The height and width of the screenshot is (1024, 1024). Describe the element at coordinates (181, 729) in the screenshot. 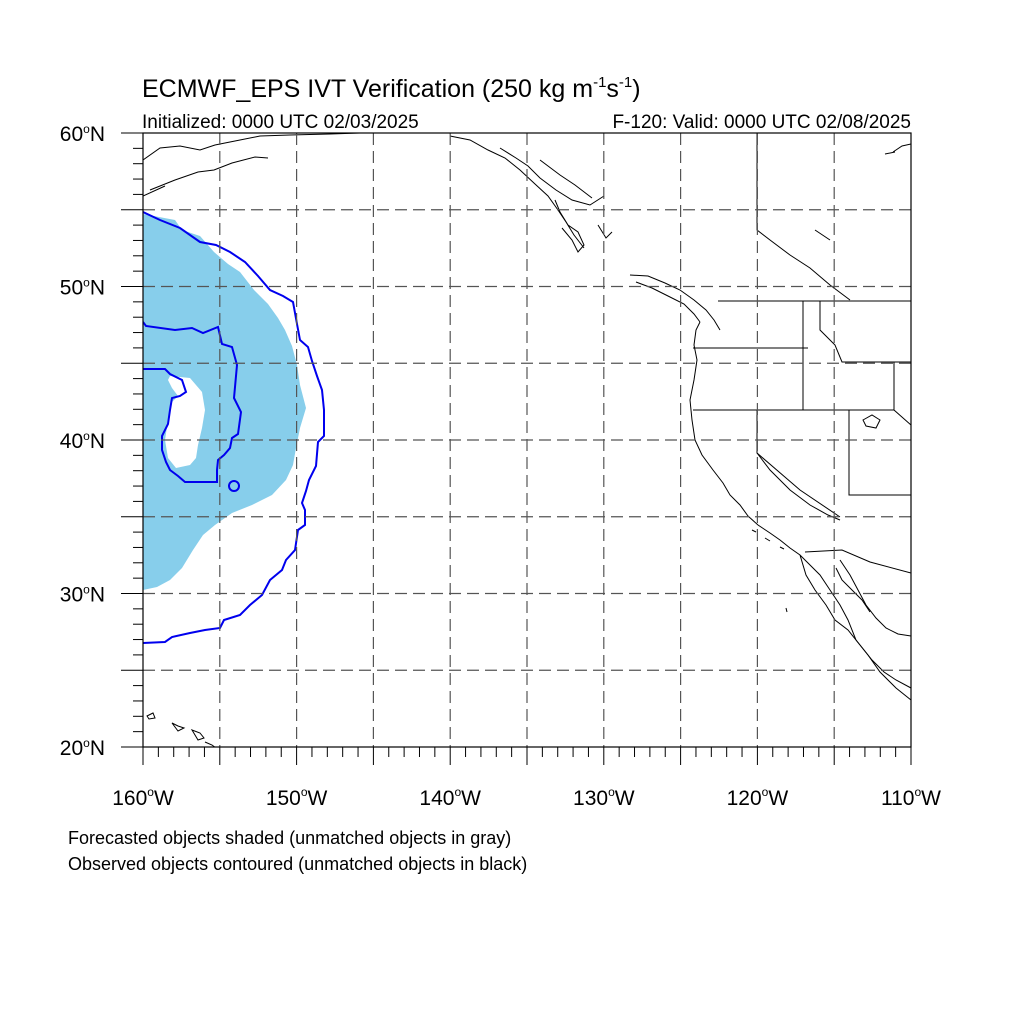

I see `hawaii-islands` at that location.